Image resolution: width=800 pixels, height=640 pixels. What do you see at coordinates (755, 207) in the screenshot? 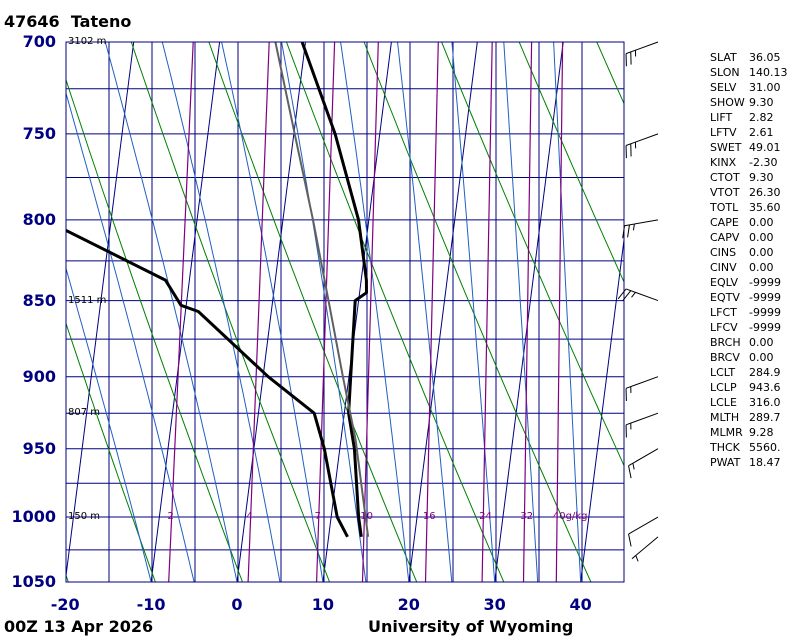
I see `index-row: TOTL 35.60` at bounding box center [755, 207].